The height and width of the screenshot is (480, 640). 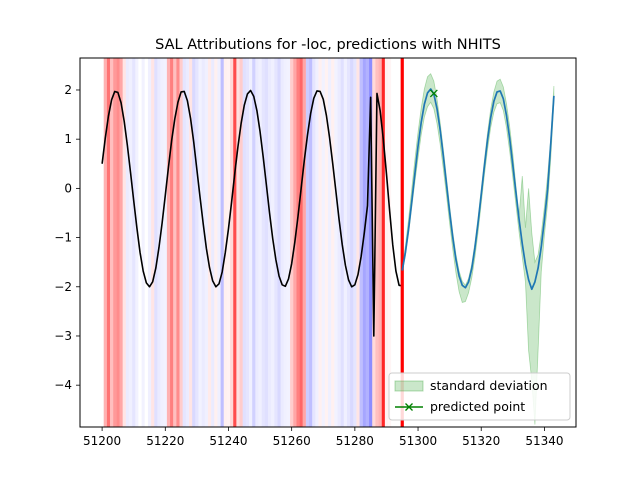 What do you see at coordinates (478, 189) in the screenshot?
I see `predicted-mean-line` at bounding box center [478, 189].